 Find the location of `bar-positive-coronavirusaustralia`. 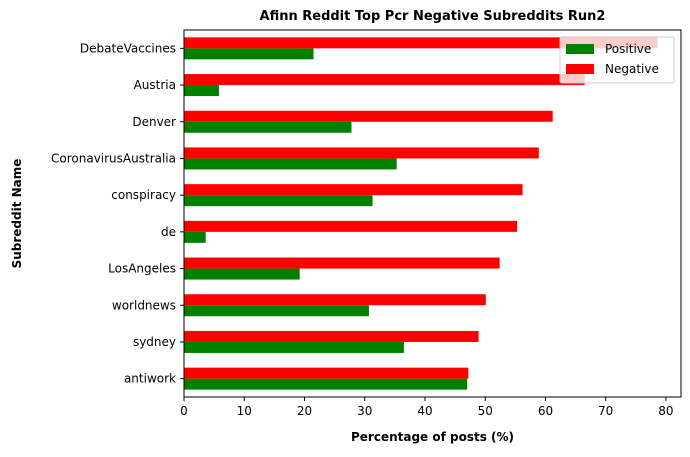

bar-positive-coronavirusaustralia is located at coordinates (290, 164).